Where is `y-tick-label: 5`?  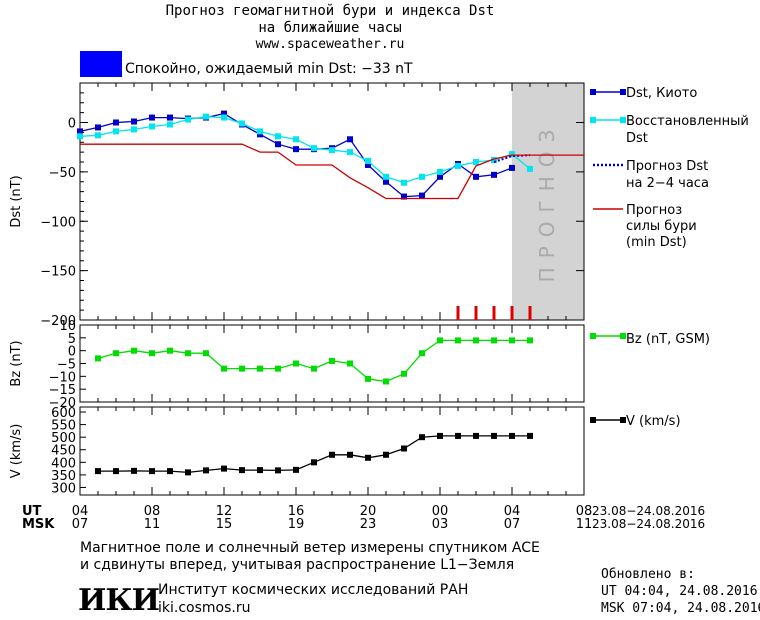 y-tick-label: 5 is located at coordinates (72, 339).